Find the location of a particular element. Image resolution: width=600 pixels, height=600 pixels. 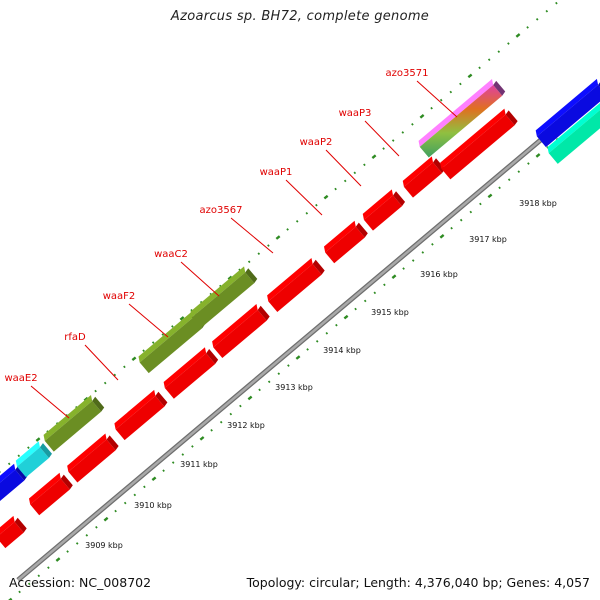

gene-label: azo3571 is located at coordinates (407, 73).